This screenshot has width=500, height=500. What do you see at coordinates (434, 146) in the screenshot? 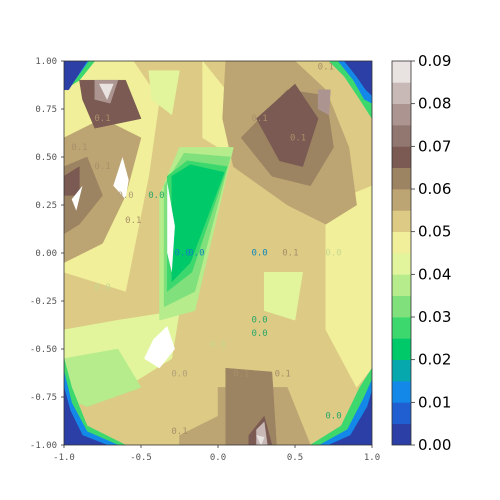
I see `colorbar-tick-label-2: 0.07` at bounding box center [434, 146].